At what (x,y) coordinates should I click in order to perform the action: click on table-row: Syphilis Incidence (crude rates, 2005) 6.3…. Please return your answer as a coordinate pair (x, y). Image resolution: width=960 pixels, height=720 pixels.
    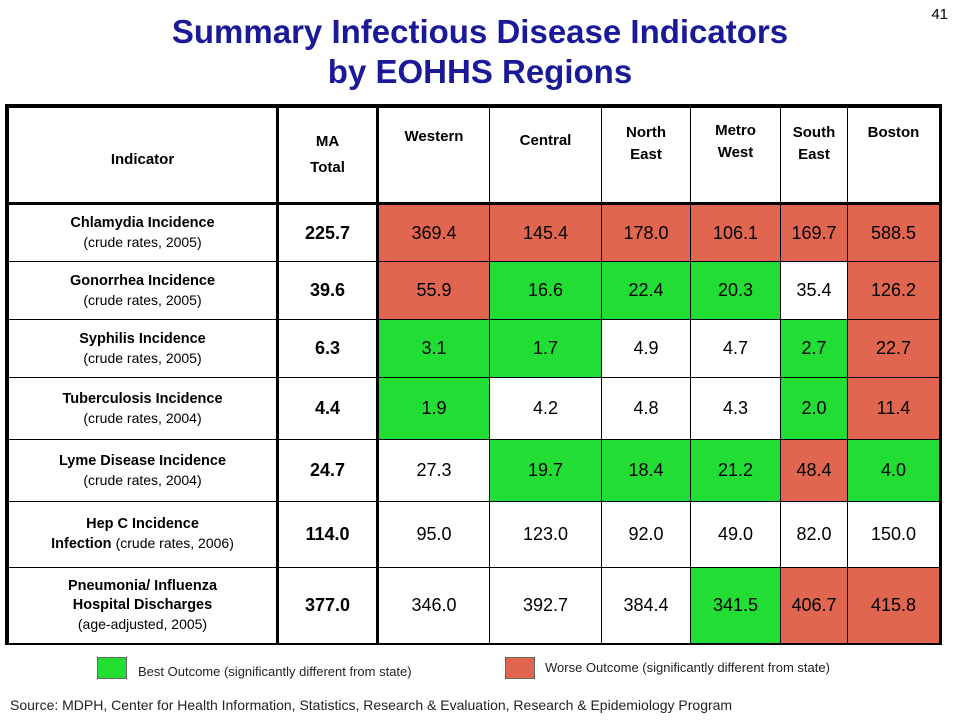
    Looking at the image, I should click on (474, 348).